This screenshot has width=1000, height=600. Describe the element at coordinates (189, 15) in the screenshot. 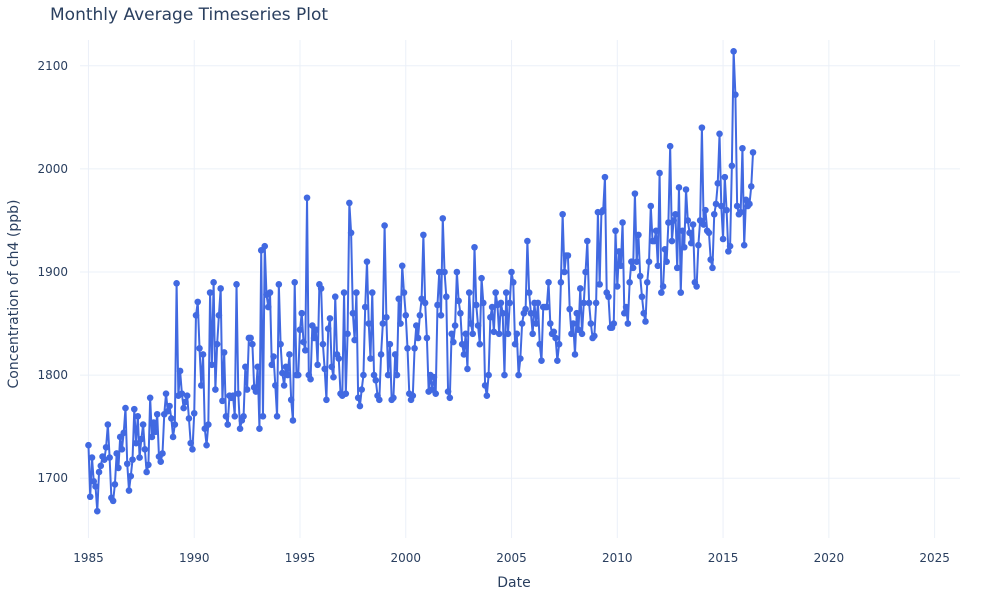

I see `chart-title: Monthly Average Timeseries Plot` at that location.